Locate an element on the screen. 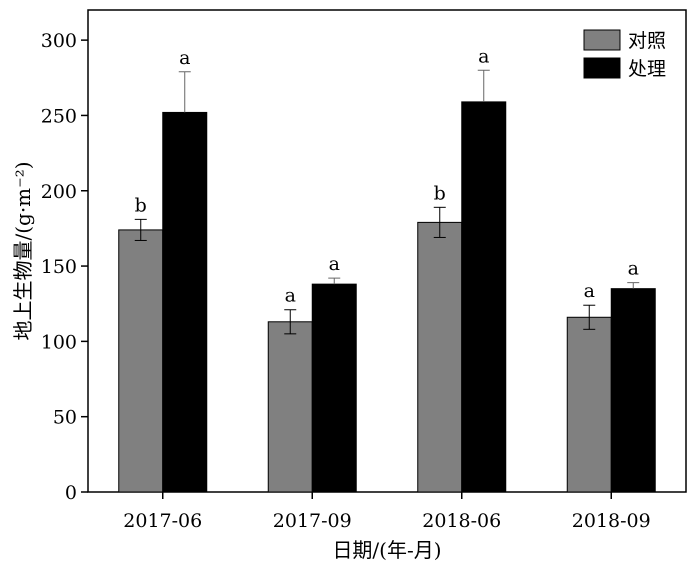  x-tick-label: 2017-06 is located at coordinates (162, 521).